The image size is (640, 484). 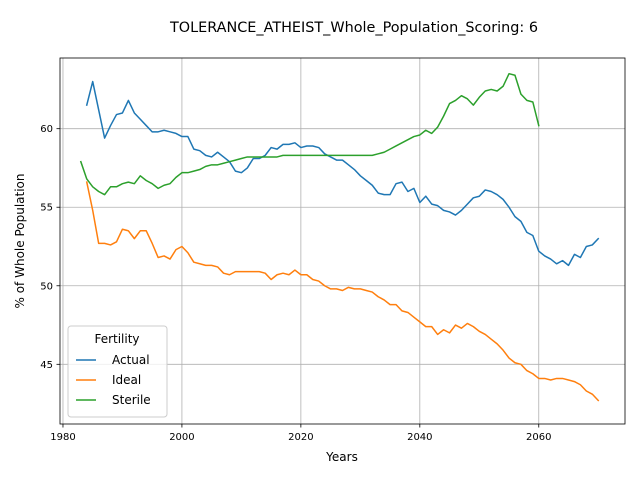 What do you see at coordinates (116, 339) in the screenshot?
I see `legend-title: Fertility` at bounding box center [116, 339].